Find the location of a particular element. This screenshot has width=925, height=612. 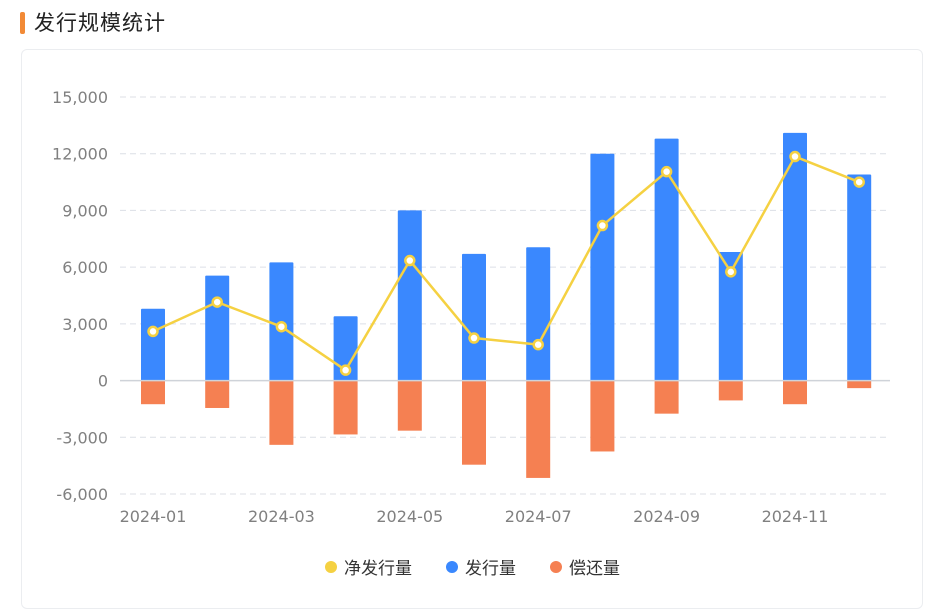

x-tick-label: 2024-07 is located at coordinates (538, 516).